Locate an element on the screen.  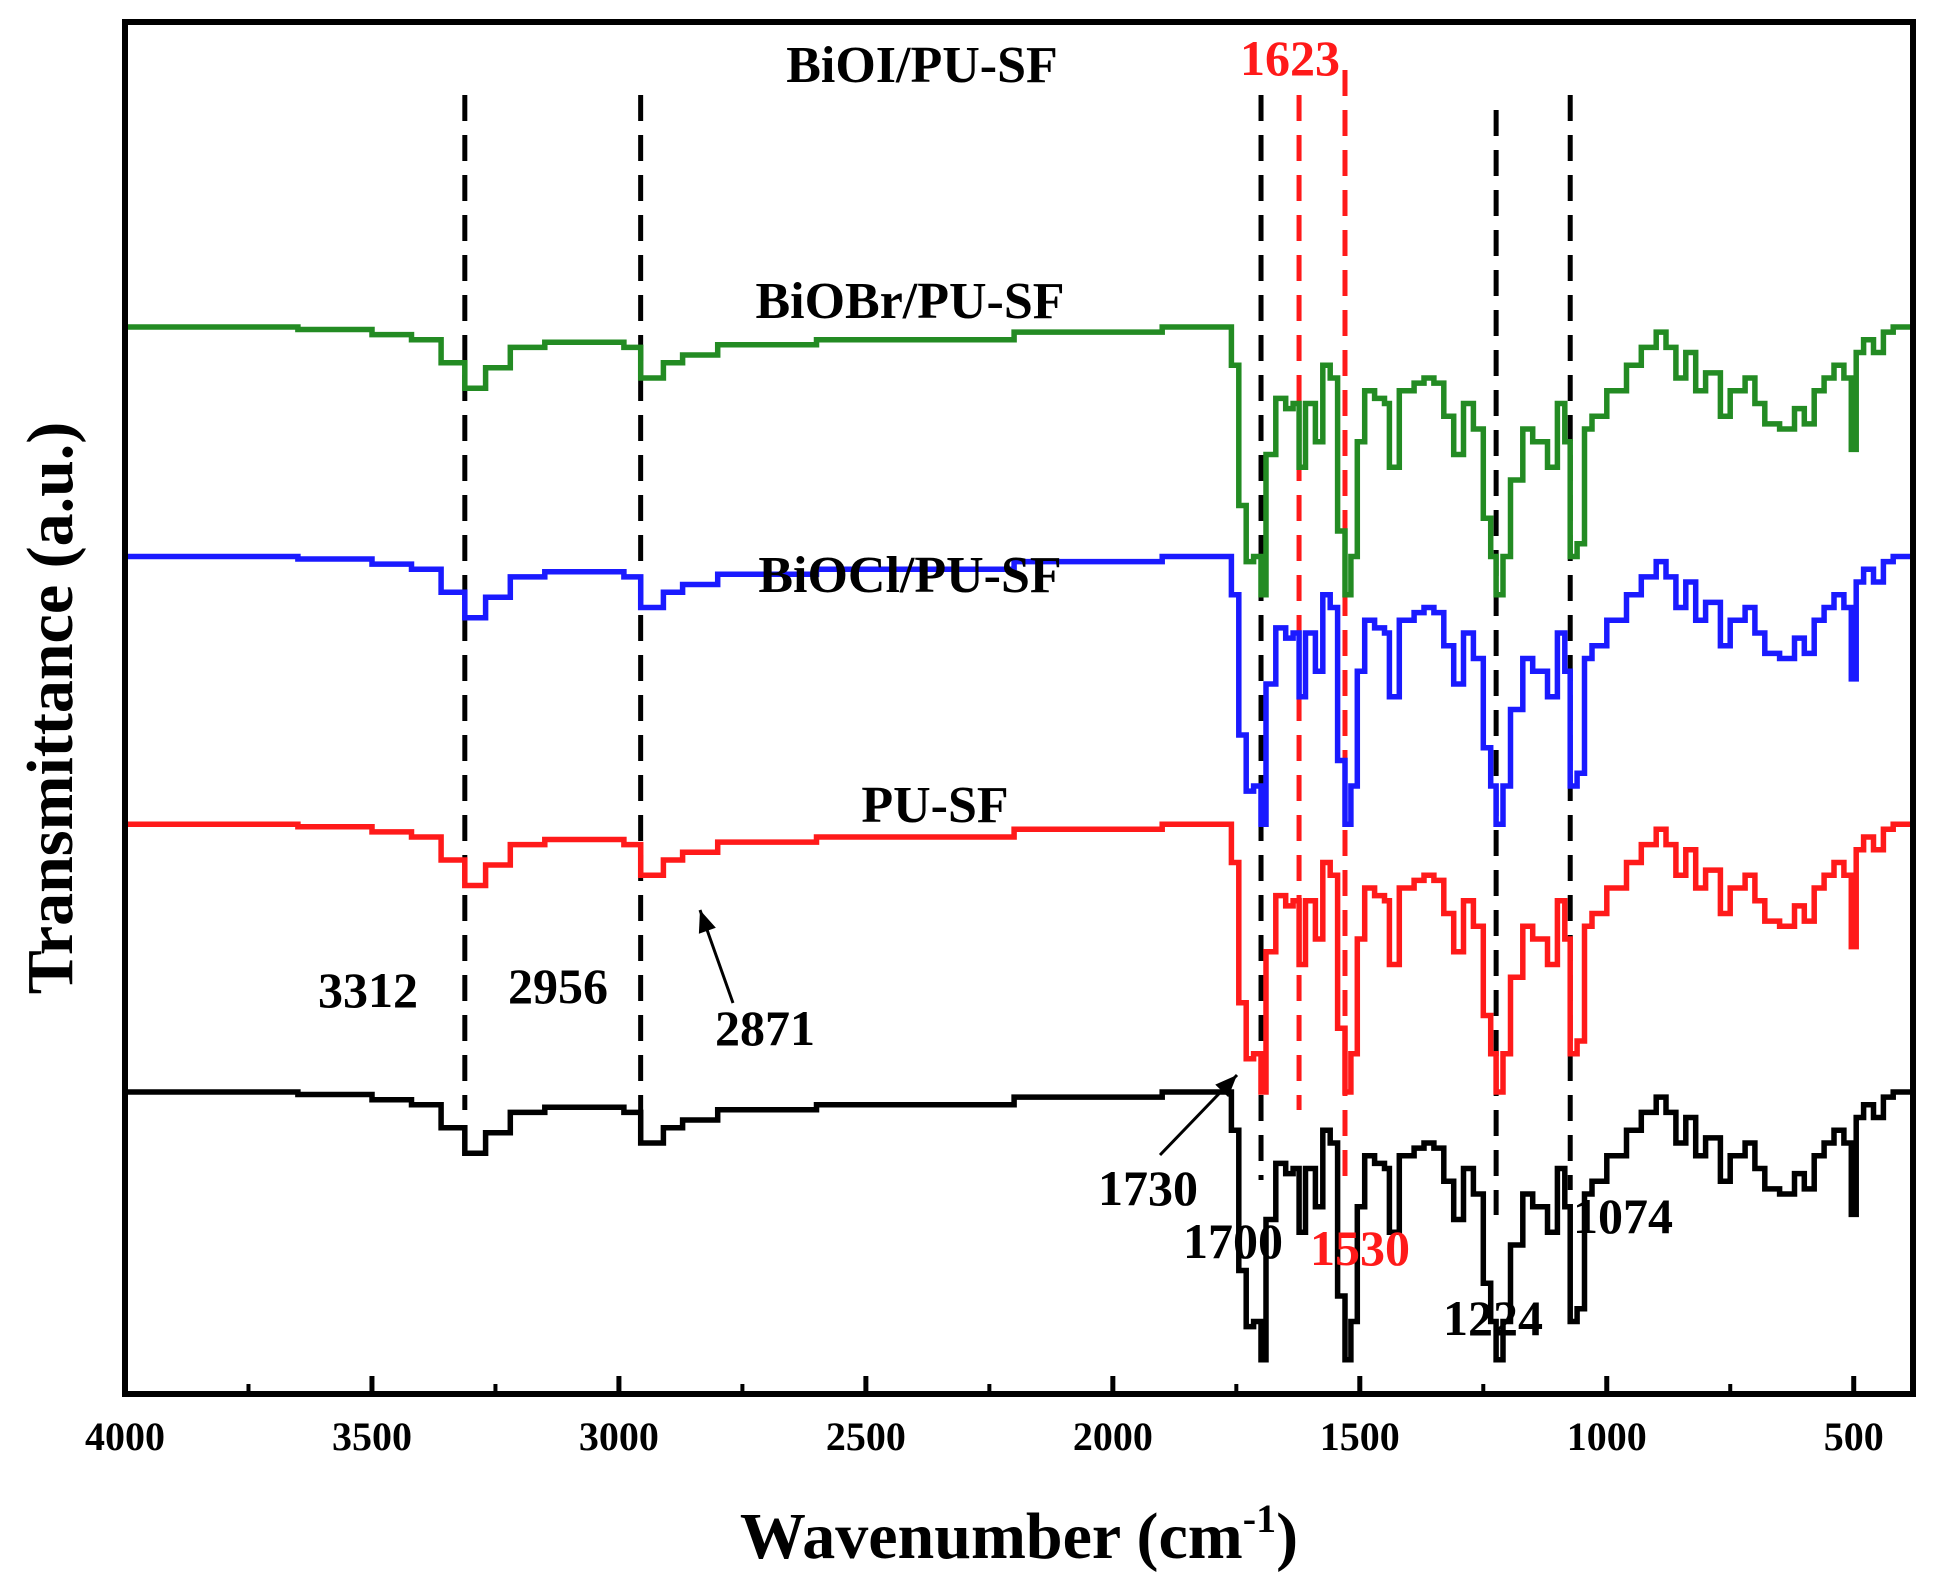
x-tick-label-3500: 3500 is located at coordinates (372, 1436).